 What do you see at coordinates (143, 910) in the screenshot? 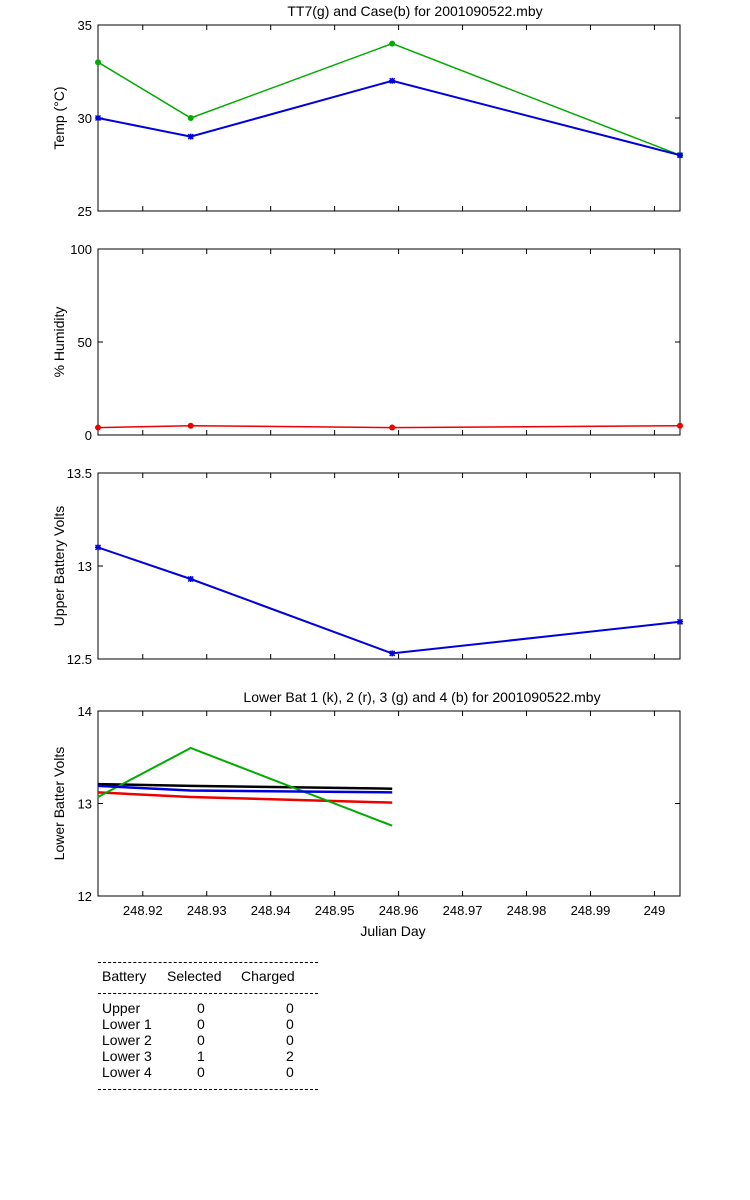
I see `x-tick-label: 248.92` at bounding box center [143, 910].